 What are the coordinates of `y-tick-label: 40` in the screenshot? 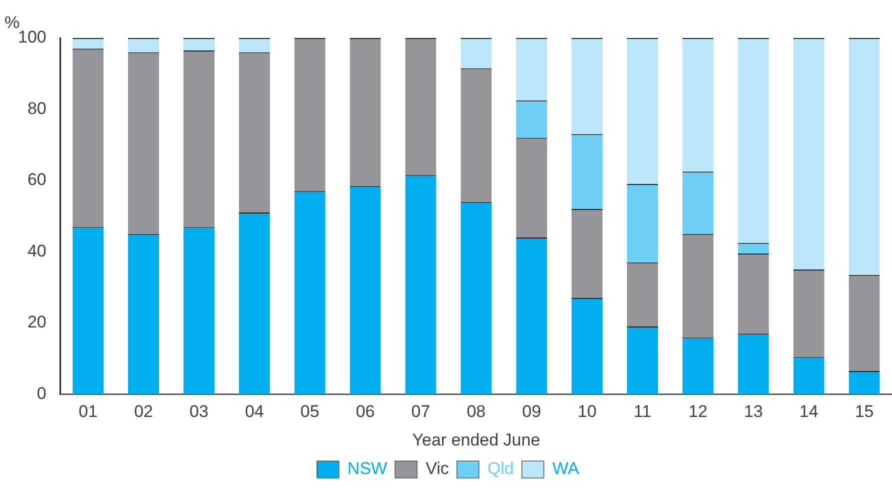 It's located at (36, 250).